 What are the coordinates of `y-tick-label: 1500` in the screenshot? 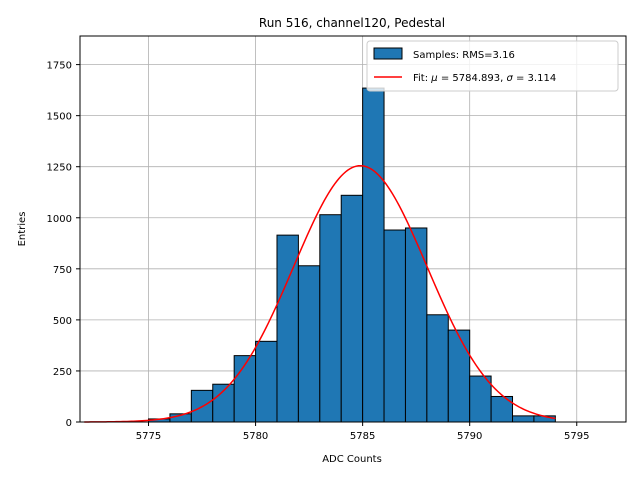 It's located at (59, 117).